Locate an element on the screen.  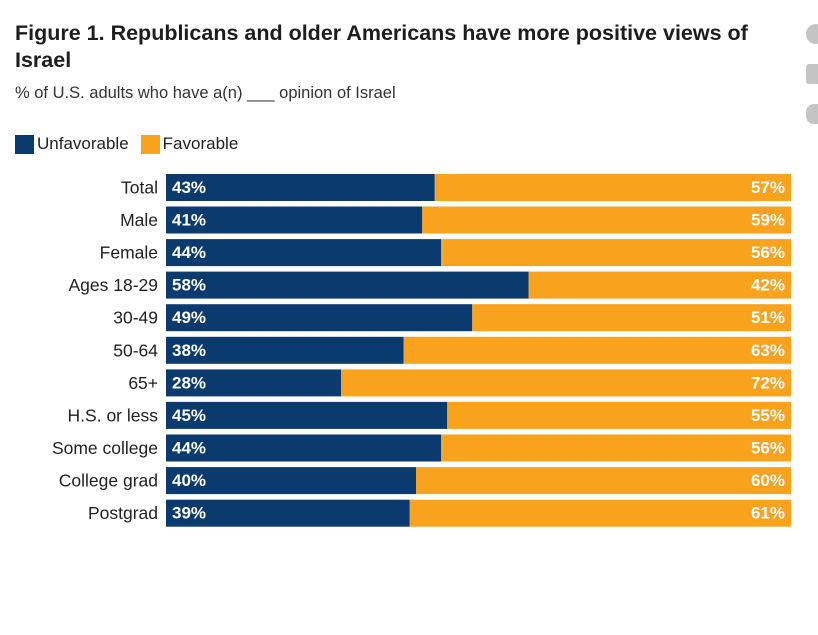
bar-unfavorable-h-s-or-less is located at coordinates (307, 415).